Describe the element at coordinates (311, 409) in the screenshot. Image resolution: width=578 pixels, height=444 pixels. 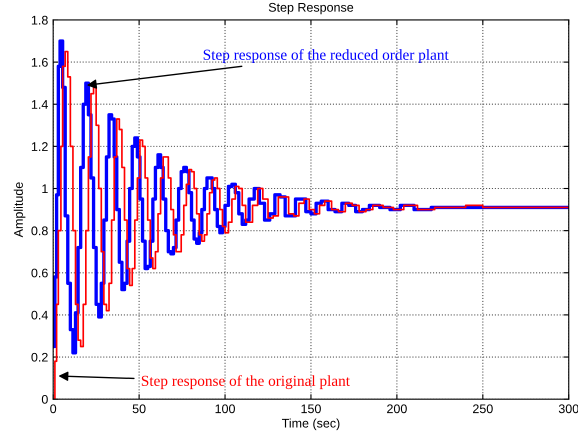
I see `x-tick-label: 150` at that location.